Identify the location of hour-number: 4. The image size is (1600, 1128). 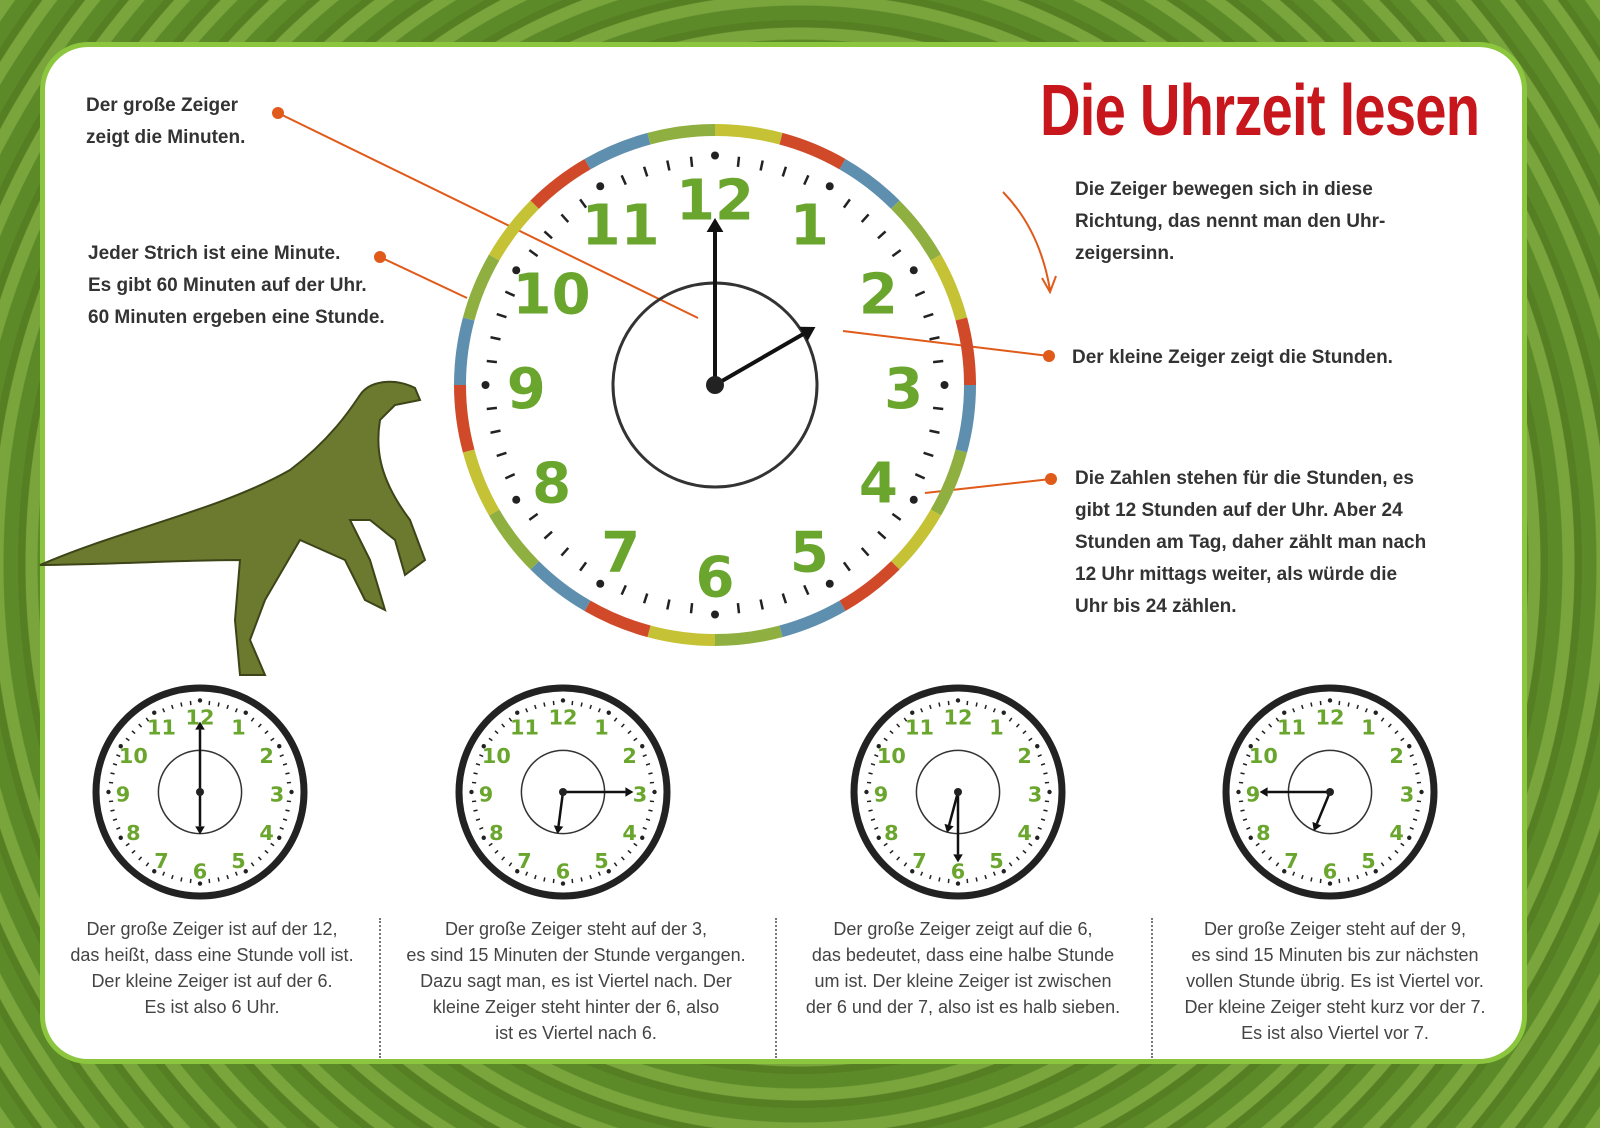
(1396, 833).